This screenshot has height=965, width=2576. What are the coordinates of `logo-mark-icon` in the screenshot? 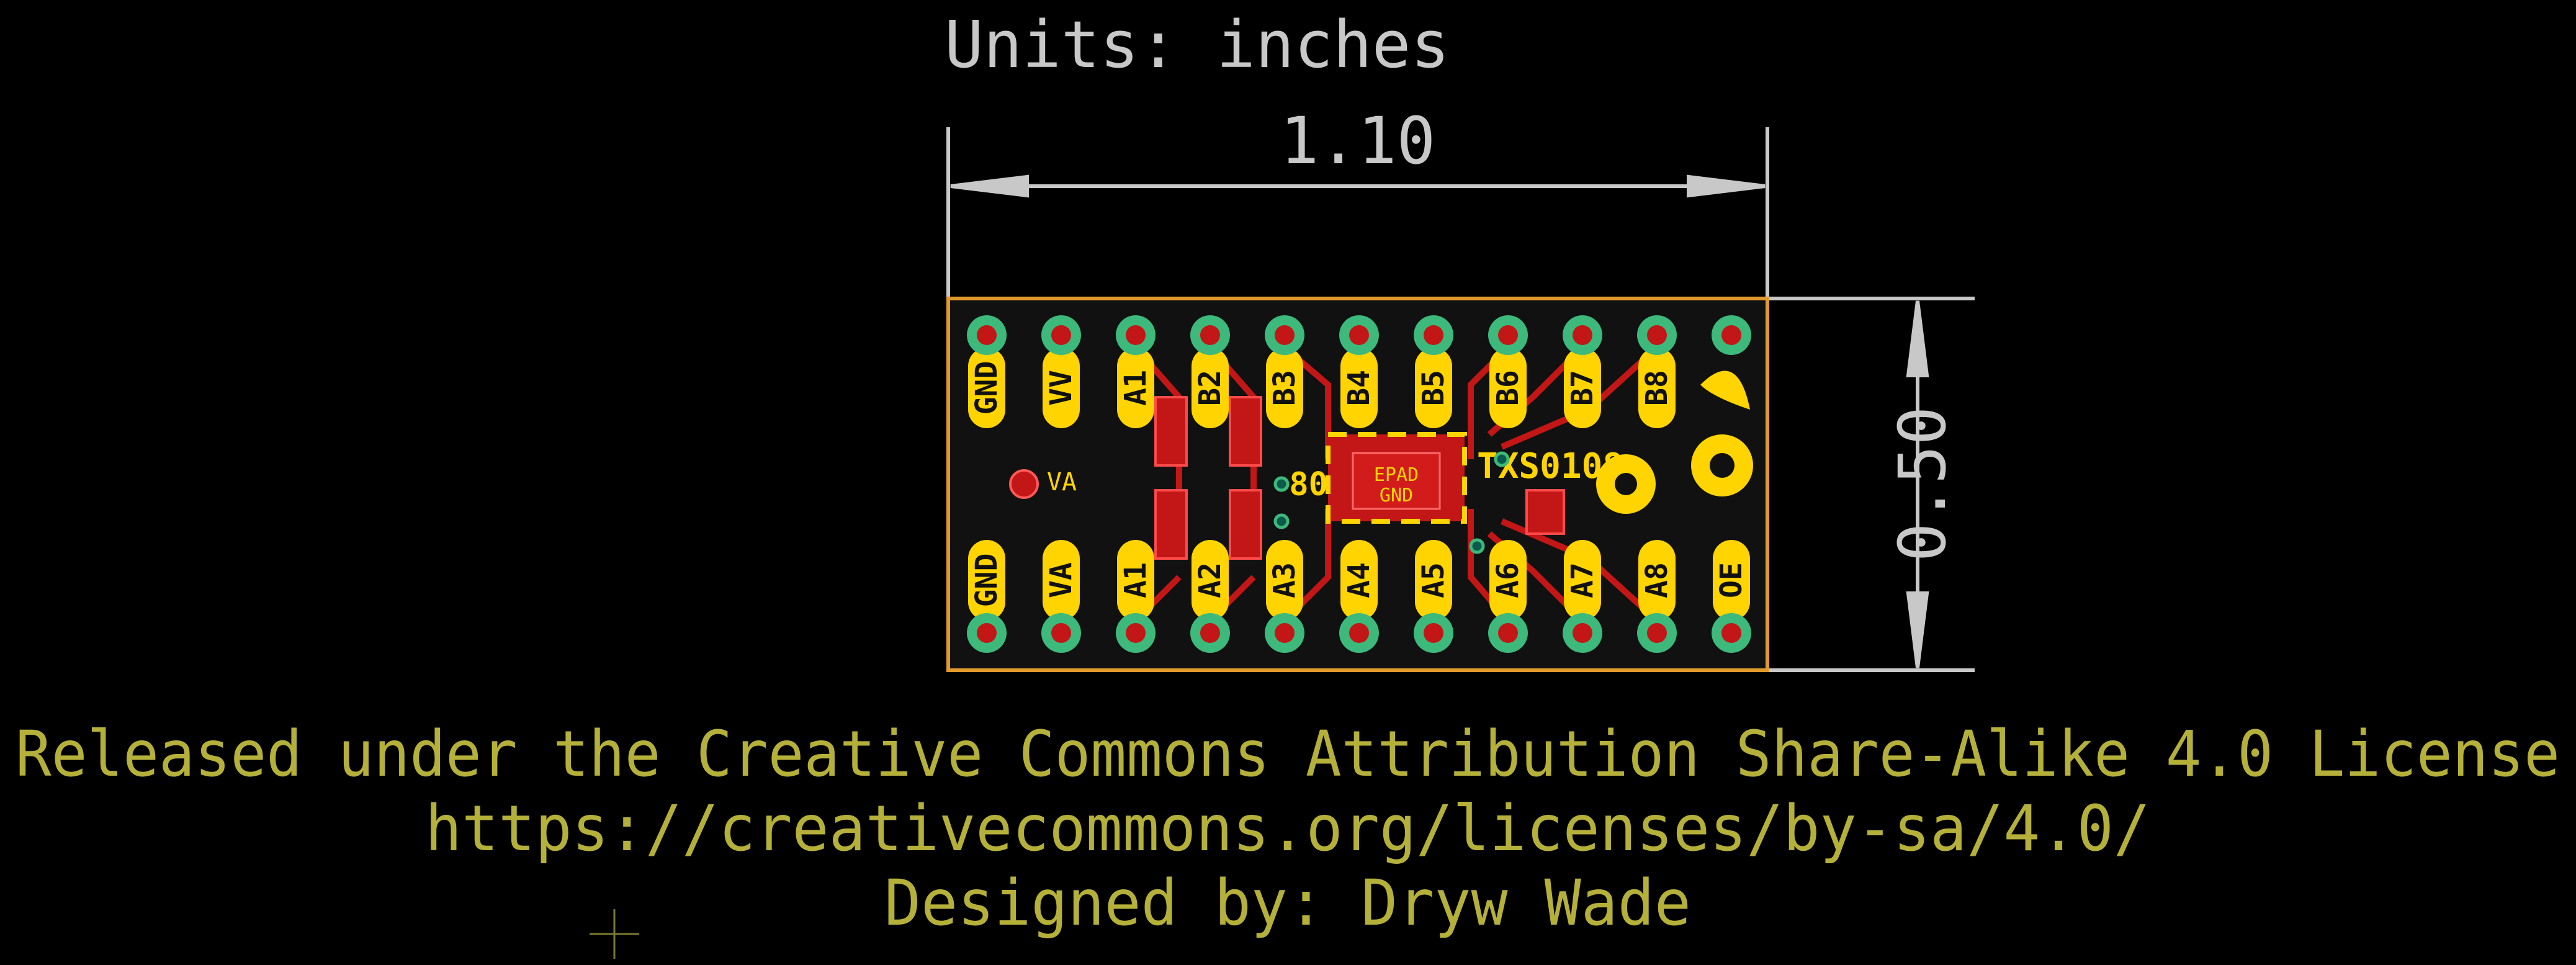 It's located at (1725, 390).